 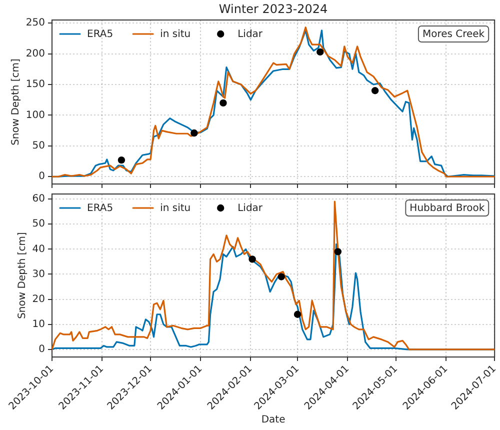 What do you see at coordinates (35, 84) in the screenshot?
I see `y-tick-label: 150` at bounding box center [35, 84].